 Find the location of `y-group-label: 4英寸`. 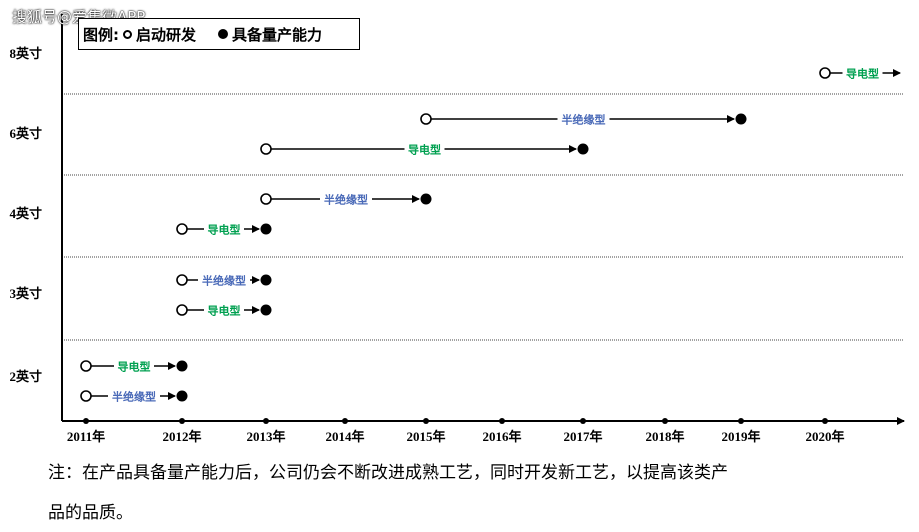

y-group-label: 4英寸 is located at coordinates (25, 213).